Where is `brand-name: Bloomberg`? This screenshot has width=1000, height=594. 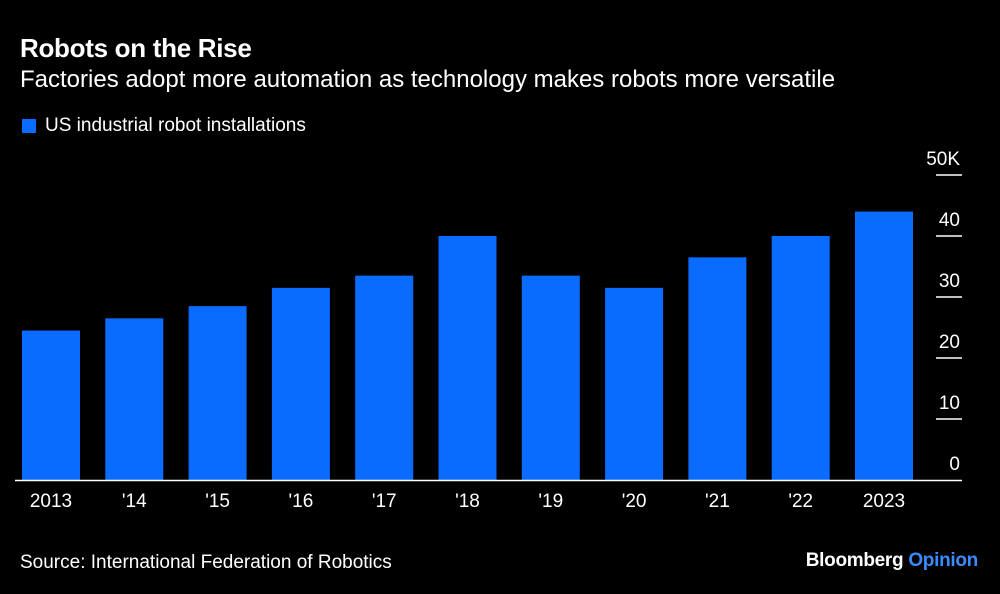 brand-name: Bloomberg is located at coordinates (854, 560).